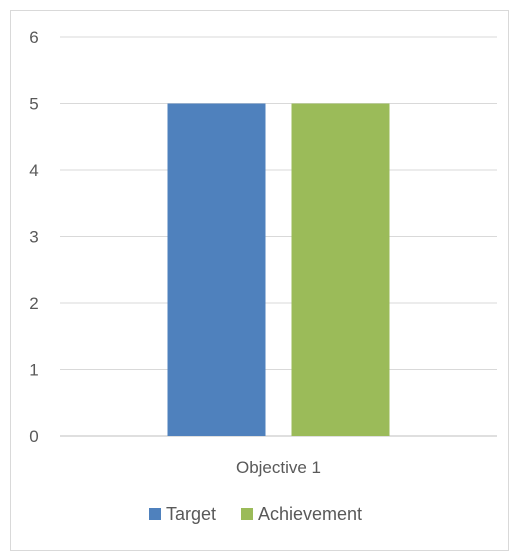 The height and width of the screenshot is (552, 520). I want to click on x-category-label: Objective 1, so click(278, 467).